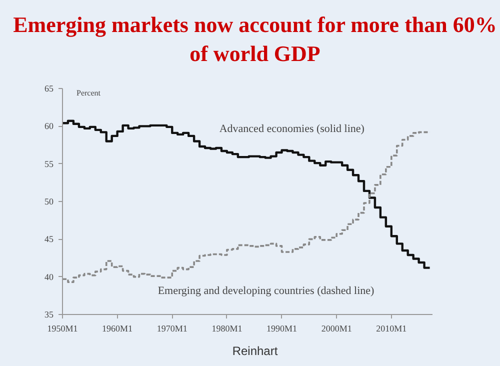  I want to click on x-tick-label: 2010M1, so click(391, 329).